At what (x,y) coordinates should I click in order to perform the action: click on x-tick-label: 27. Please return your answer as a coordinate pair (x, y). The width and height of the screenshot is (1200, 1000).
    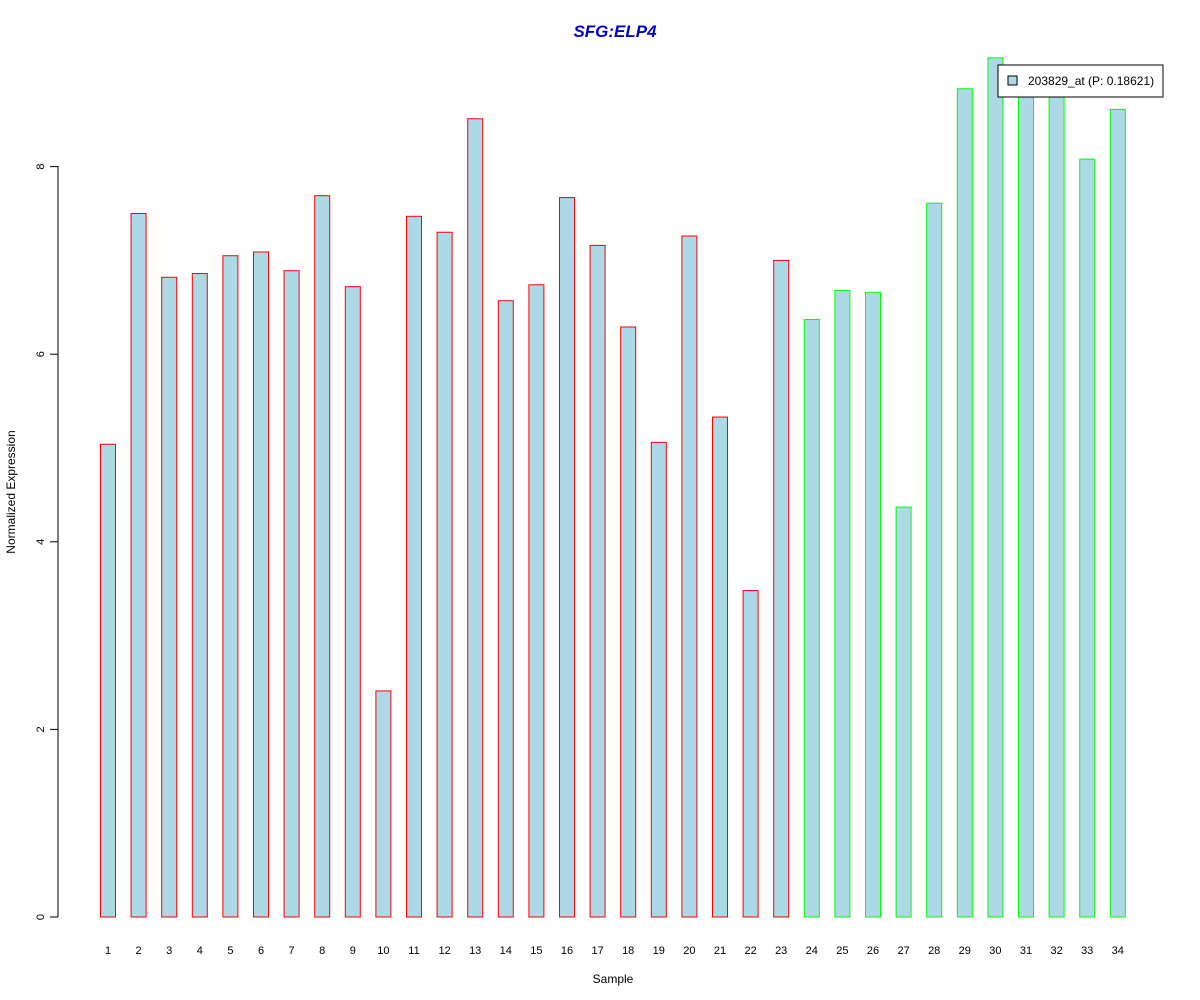
    Looking at the image, I should click on (903, 951).